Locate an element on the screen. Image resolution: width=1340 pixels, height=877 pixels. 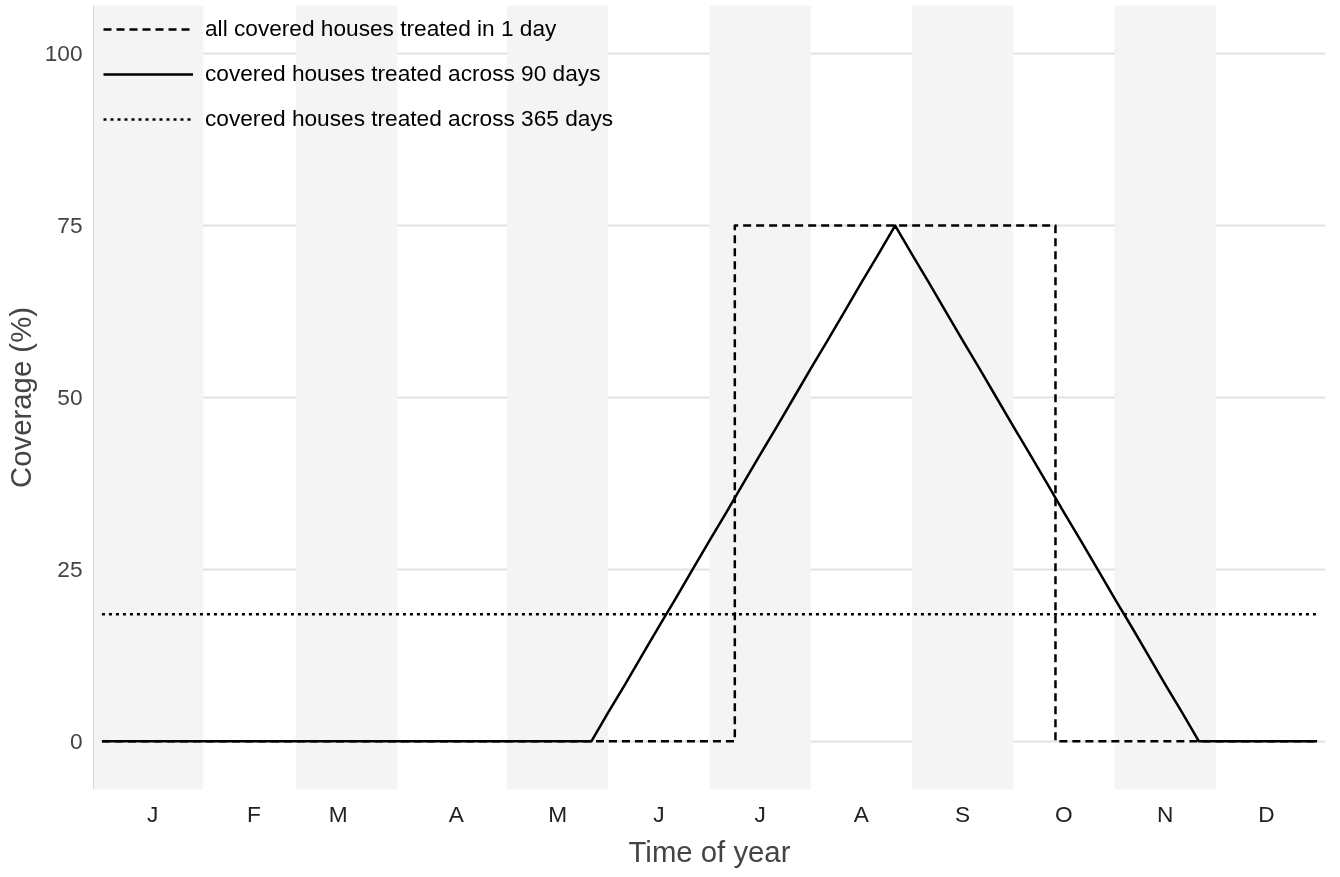
legend-label: covered houses treated across 90 days is located at coordinates (403, 73).